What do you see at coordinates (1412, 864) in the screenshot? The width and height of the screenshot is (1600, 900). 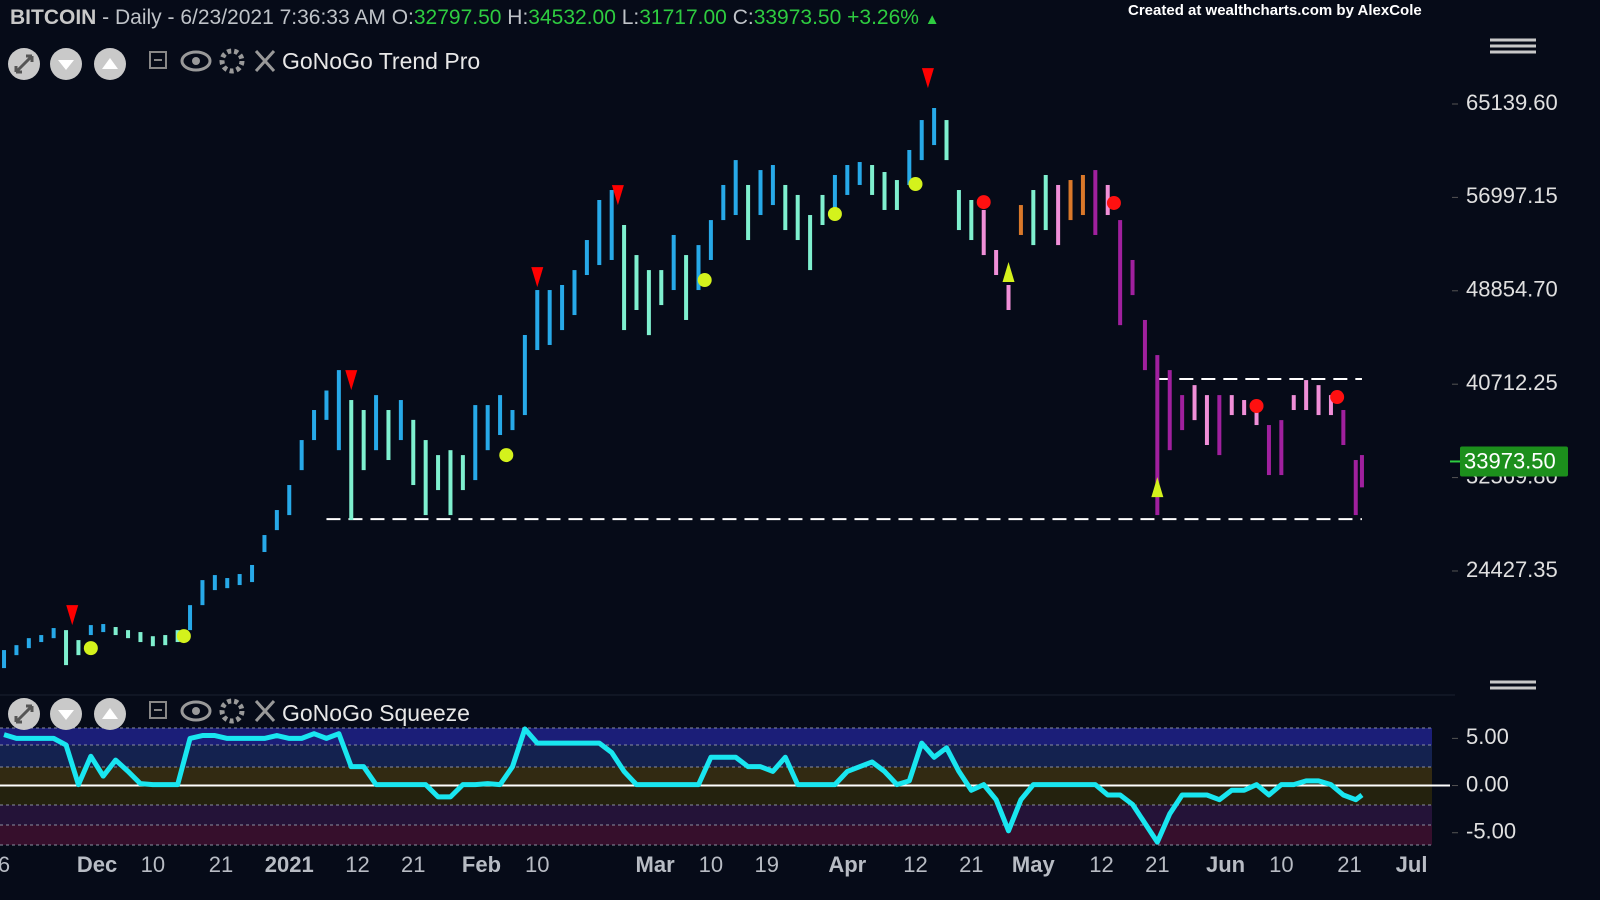 I see `x-tick-label: Jul` at bounding box center [1412, 864].